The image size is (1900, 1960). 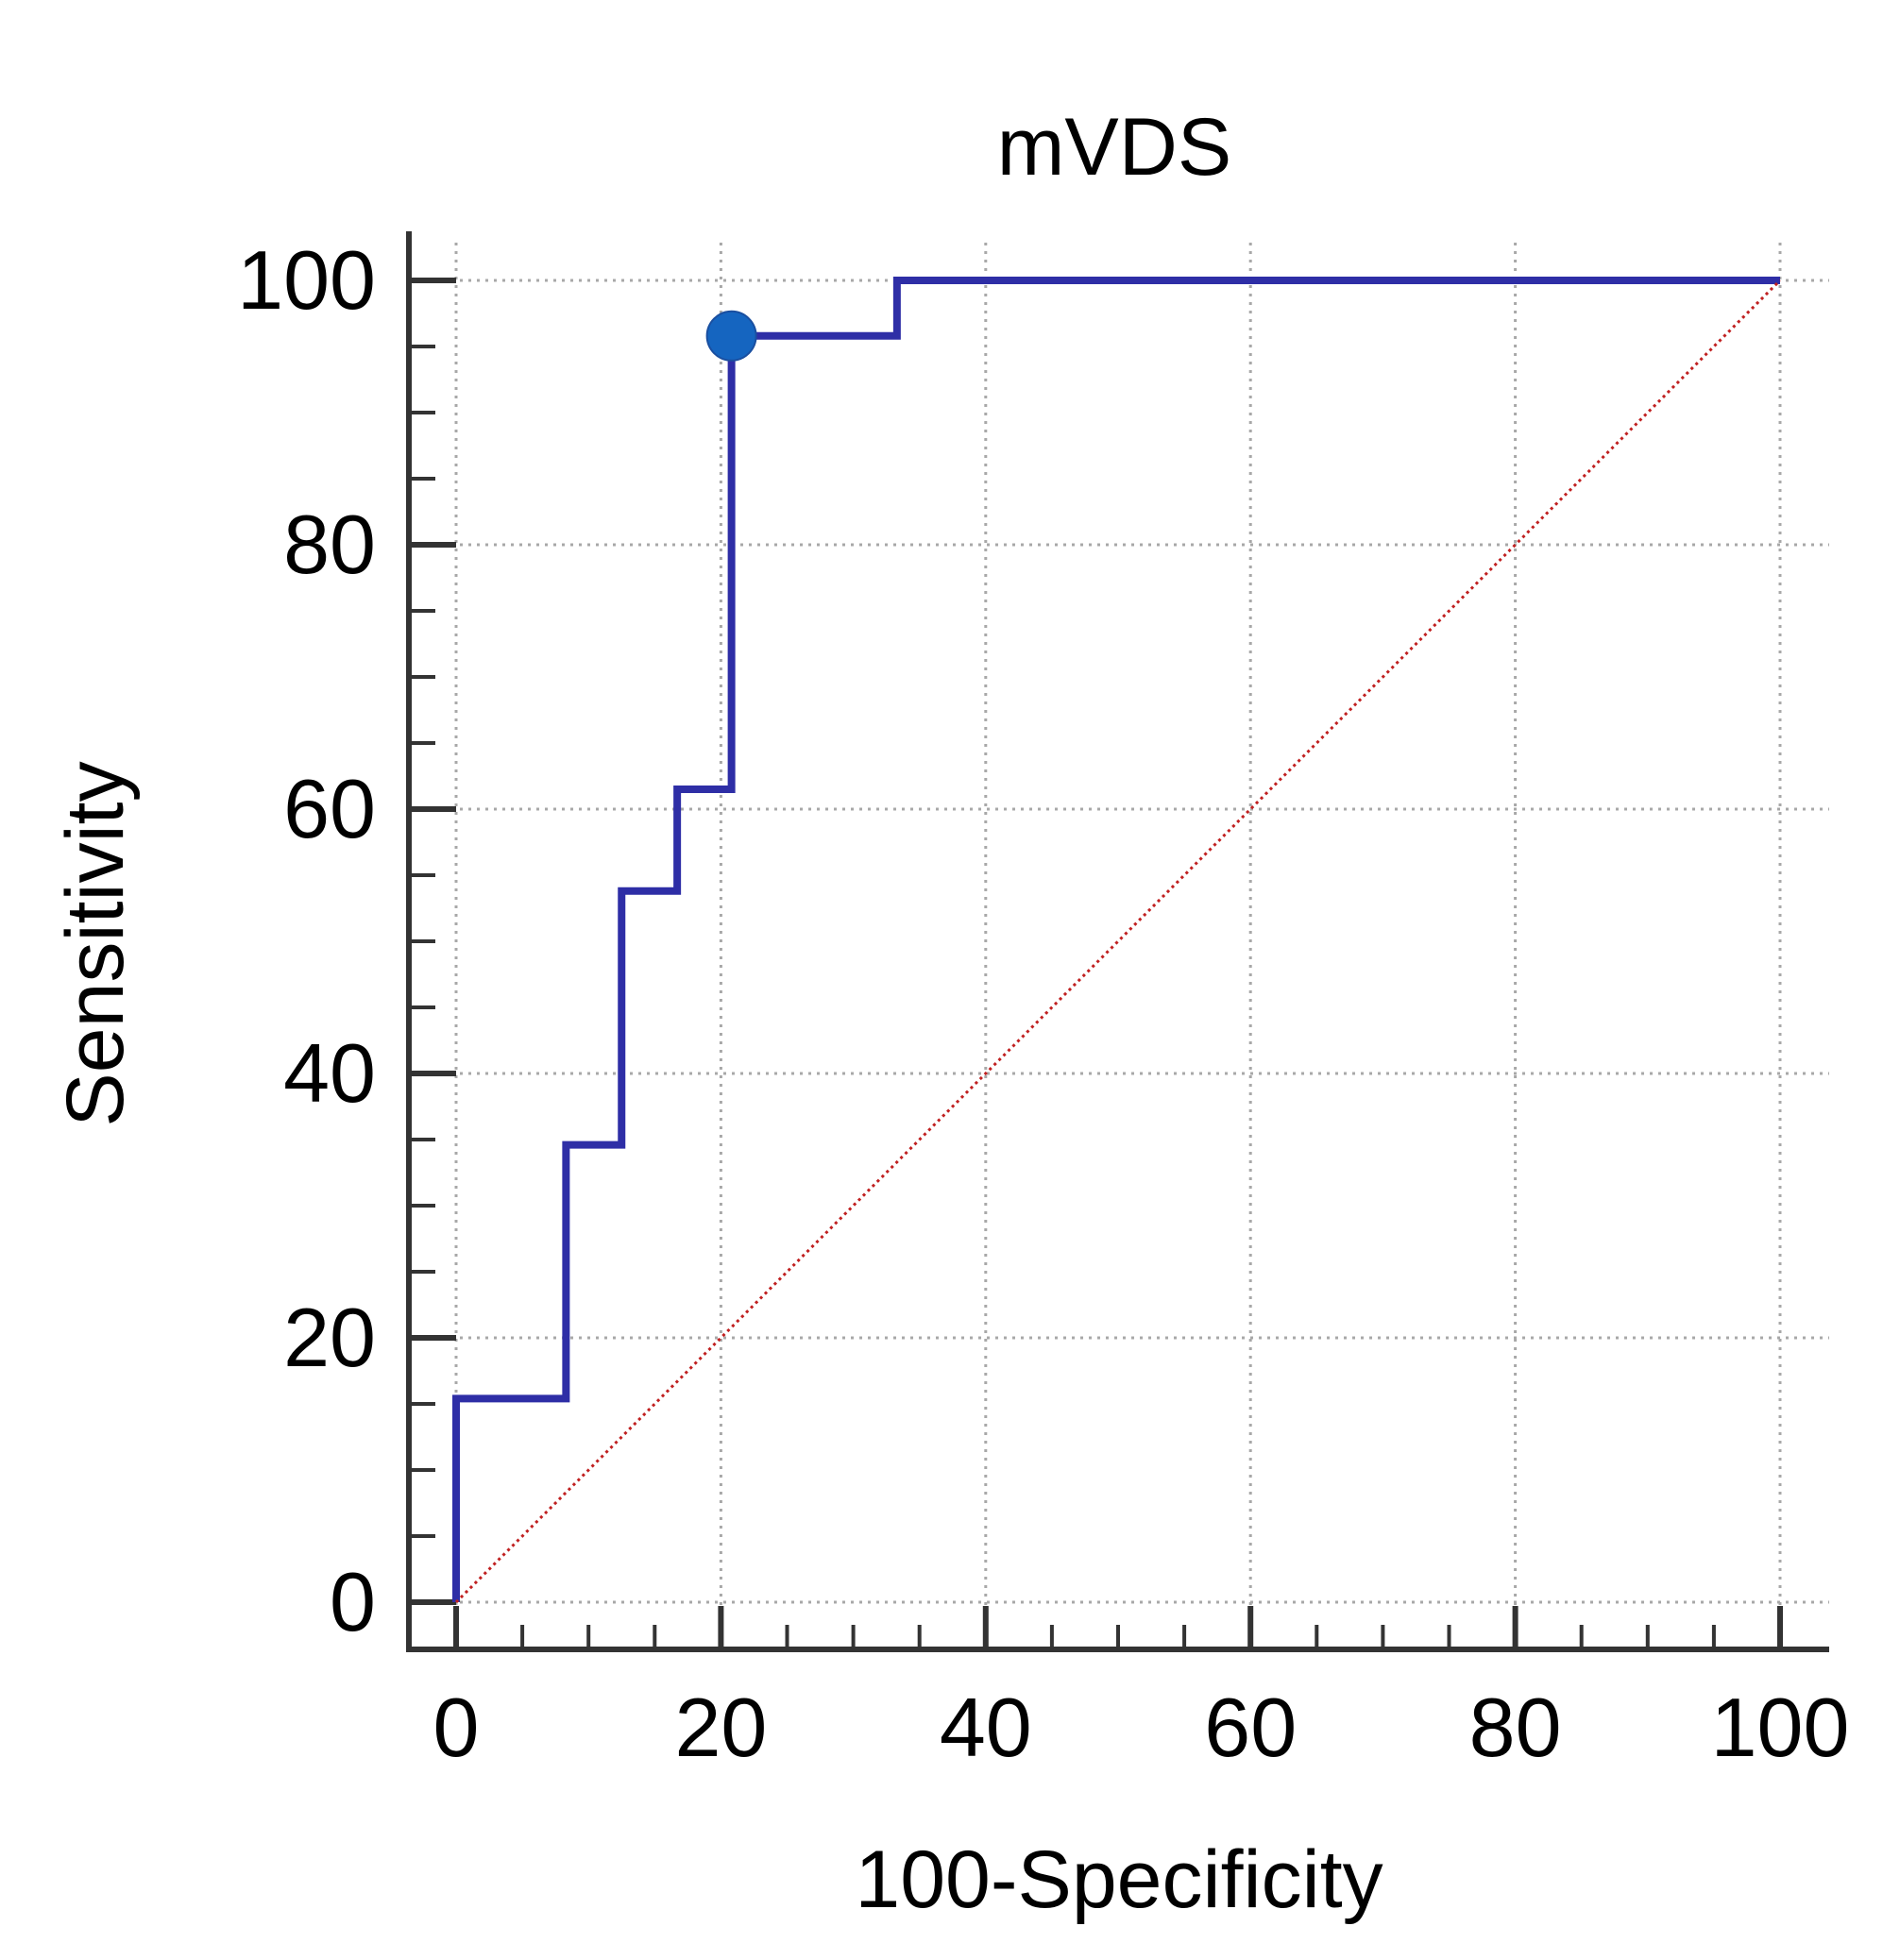 I want to click on x-tick-label: 0, so click(x=456, y=1728).